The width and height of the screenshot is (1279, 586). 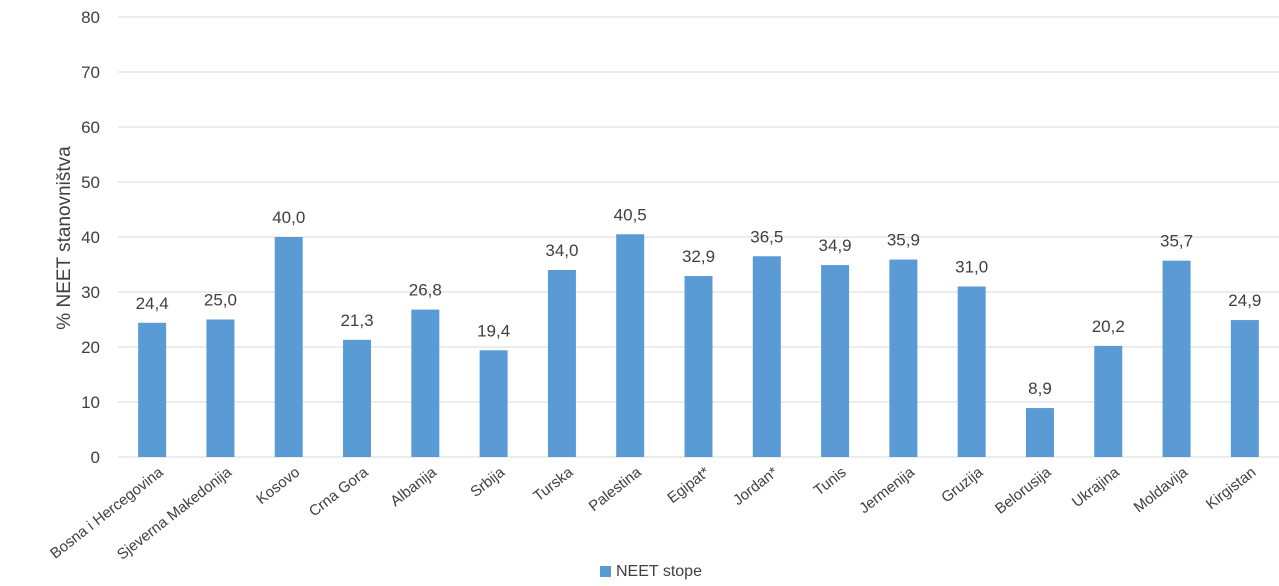 I want to click on x-tick-label: Belorusija, so click(x=1023, y=490).